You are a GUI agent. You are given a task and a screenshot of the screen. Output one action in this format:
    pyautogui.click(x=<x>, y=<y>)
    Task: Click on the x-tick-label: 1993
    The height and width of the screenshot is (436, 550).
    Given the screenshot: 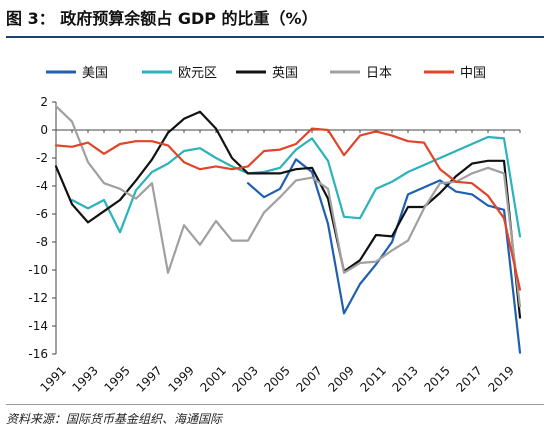 What is the action you would take?
    pyautogui.click(x=84, y=378)
    